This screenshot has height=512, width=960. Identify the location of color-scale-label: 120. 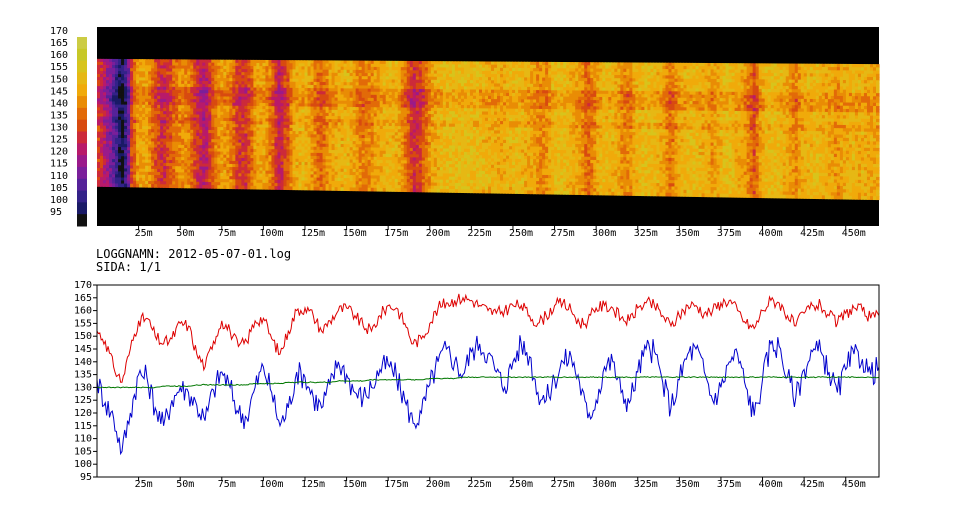
(59, 152).